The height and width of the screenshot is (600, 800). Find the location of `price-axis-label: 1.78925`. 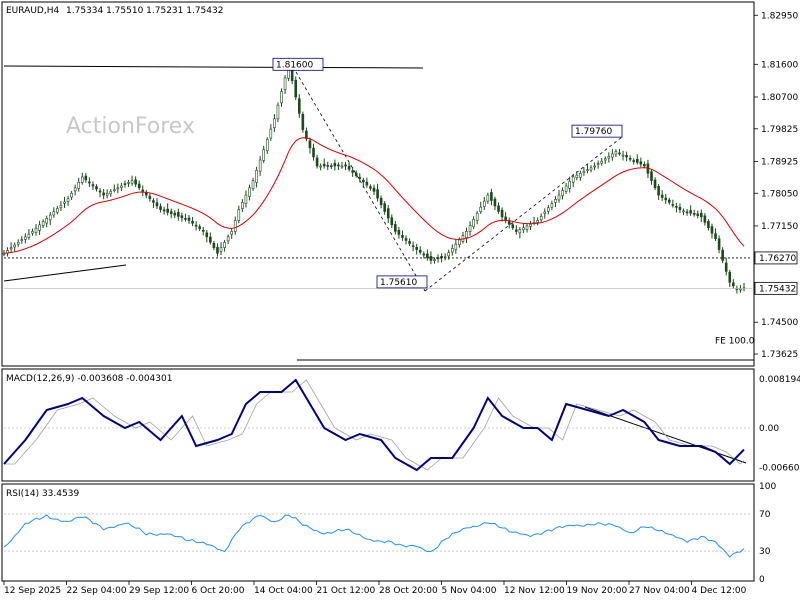

price-axis-label: 1.78925 is located at coordinates (779, 162).